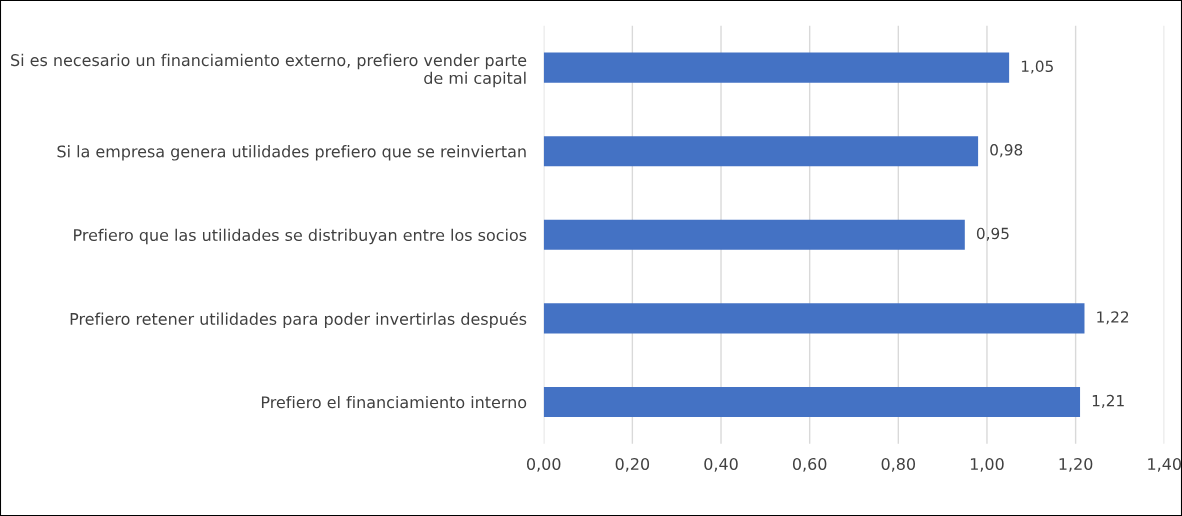 This screenshot has height=516, width=1182. I want to click on data-label: 1,05, so click(1037, 67).